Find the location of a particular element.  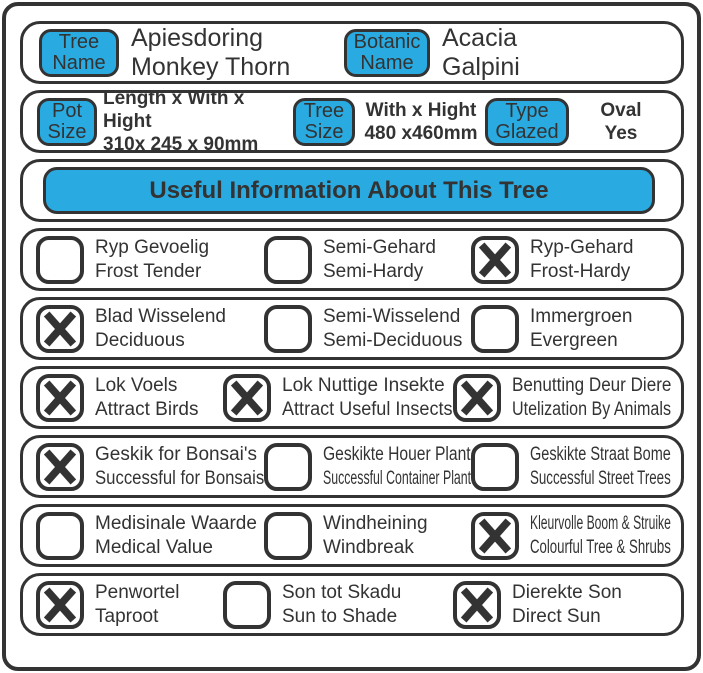

tree-size-badge: Tree Size is located at coordinates (324, 121).